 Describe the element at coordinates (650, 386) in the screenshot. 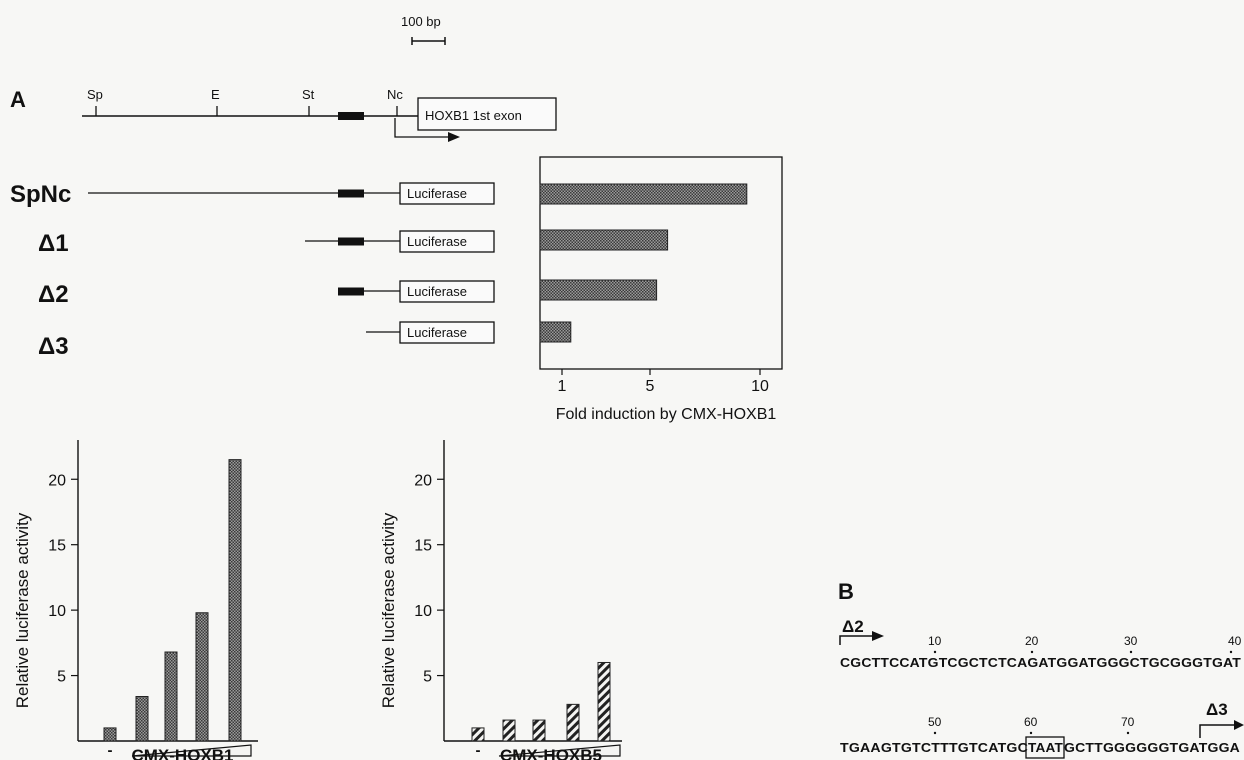

I see `fold-x-tick-label: 5` at that location.